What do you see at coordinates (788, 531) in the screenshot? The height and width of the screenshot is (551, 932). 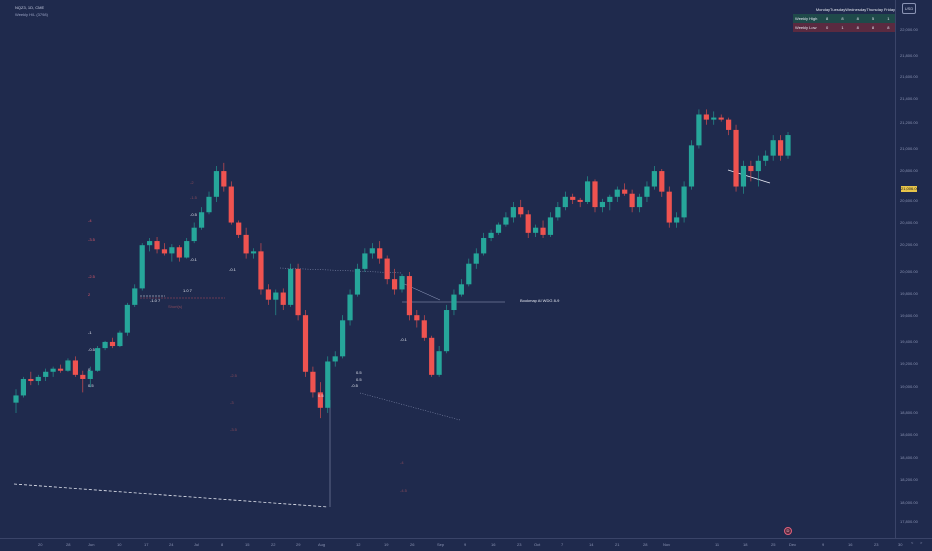 I see `dividend-event-marker: D` at bounding box center [788, 531].